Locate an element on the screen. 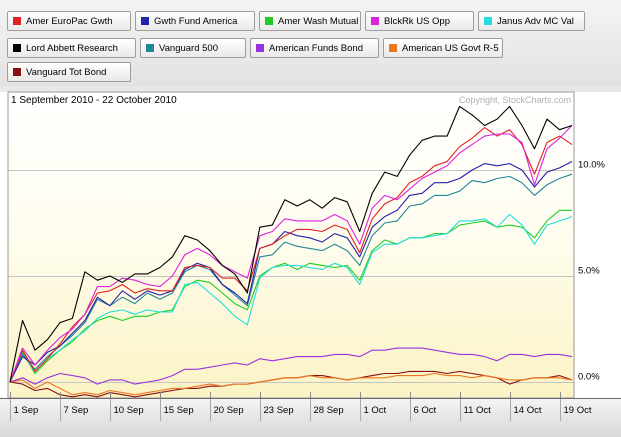  legend-item-lord-abbett-research: Lord Abbett Research is located at coordinates (71, 48).